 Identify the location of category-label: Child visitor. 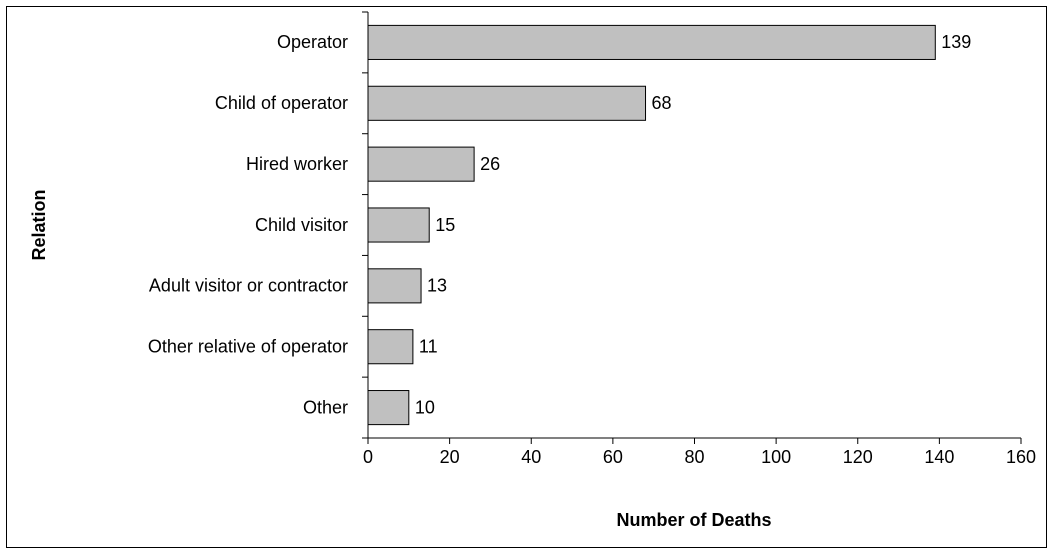
(301, 225).